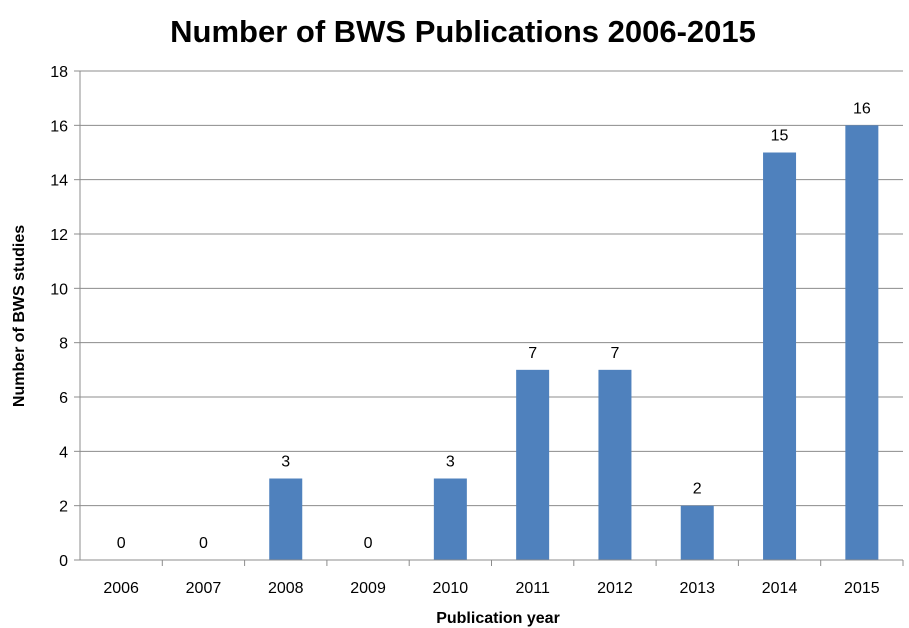 This screenshot has width=909, height=628. I want to click on data-label: 16, so click(862, 108).